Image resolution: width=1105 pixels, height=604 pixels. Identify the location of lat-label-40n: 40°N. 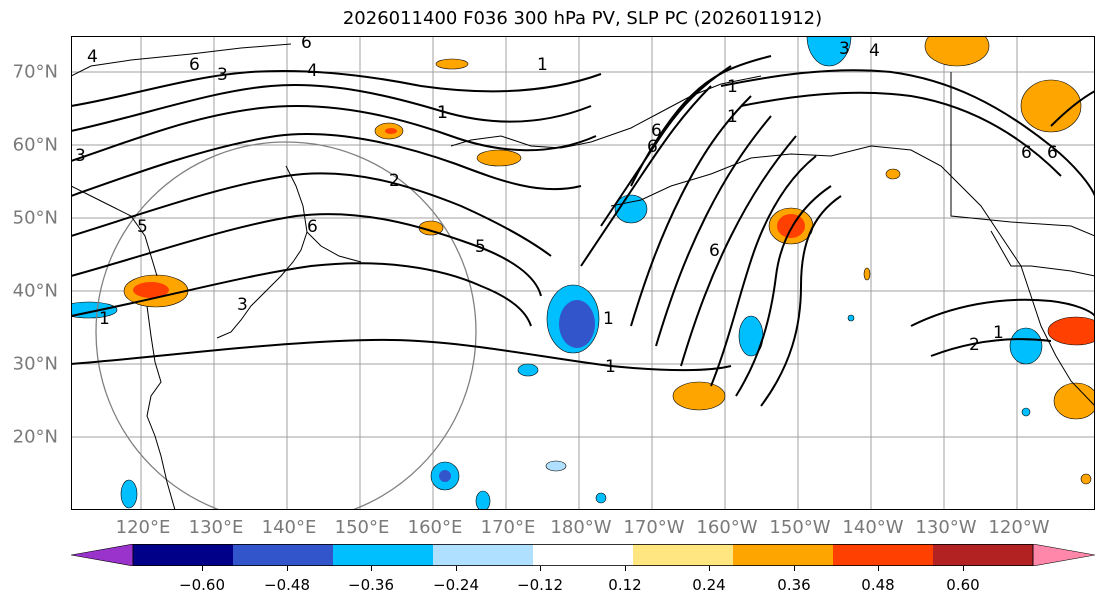
(35, 291).